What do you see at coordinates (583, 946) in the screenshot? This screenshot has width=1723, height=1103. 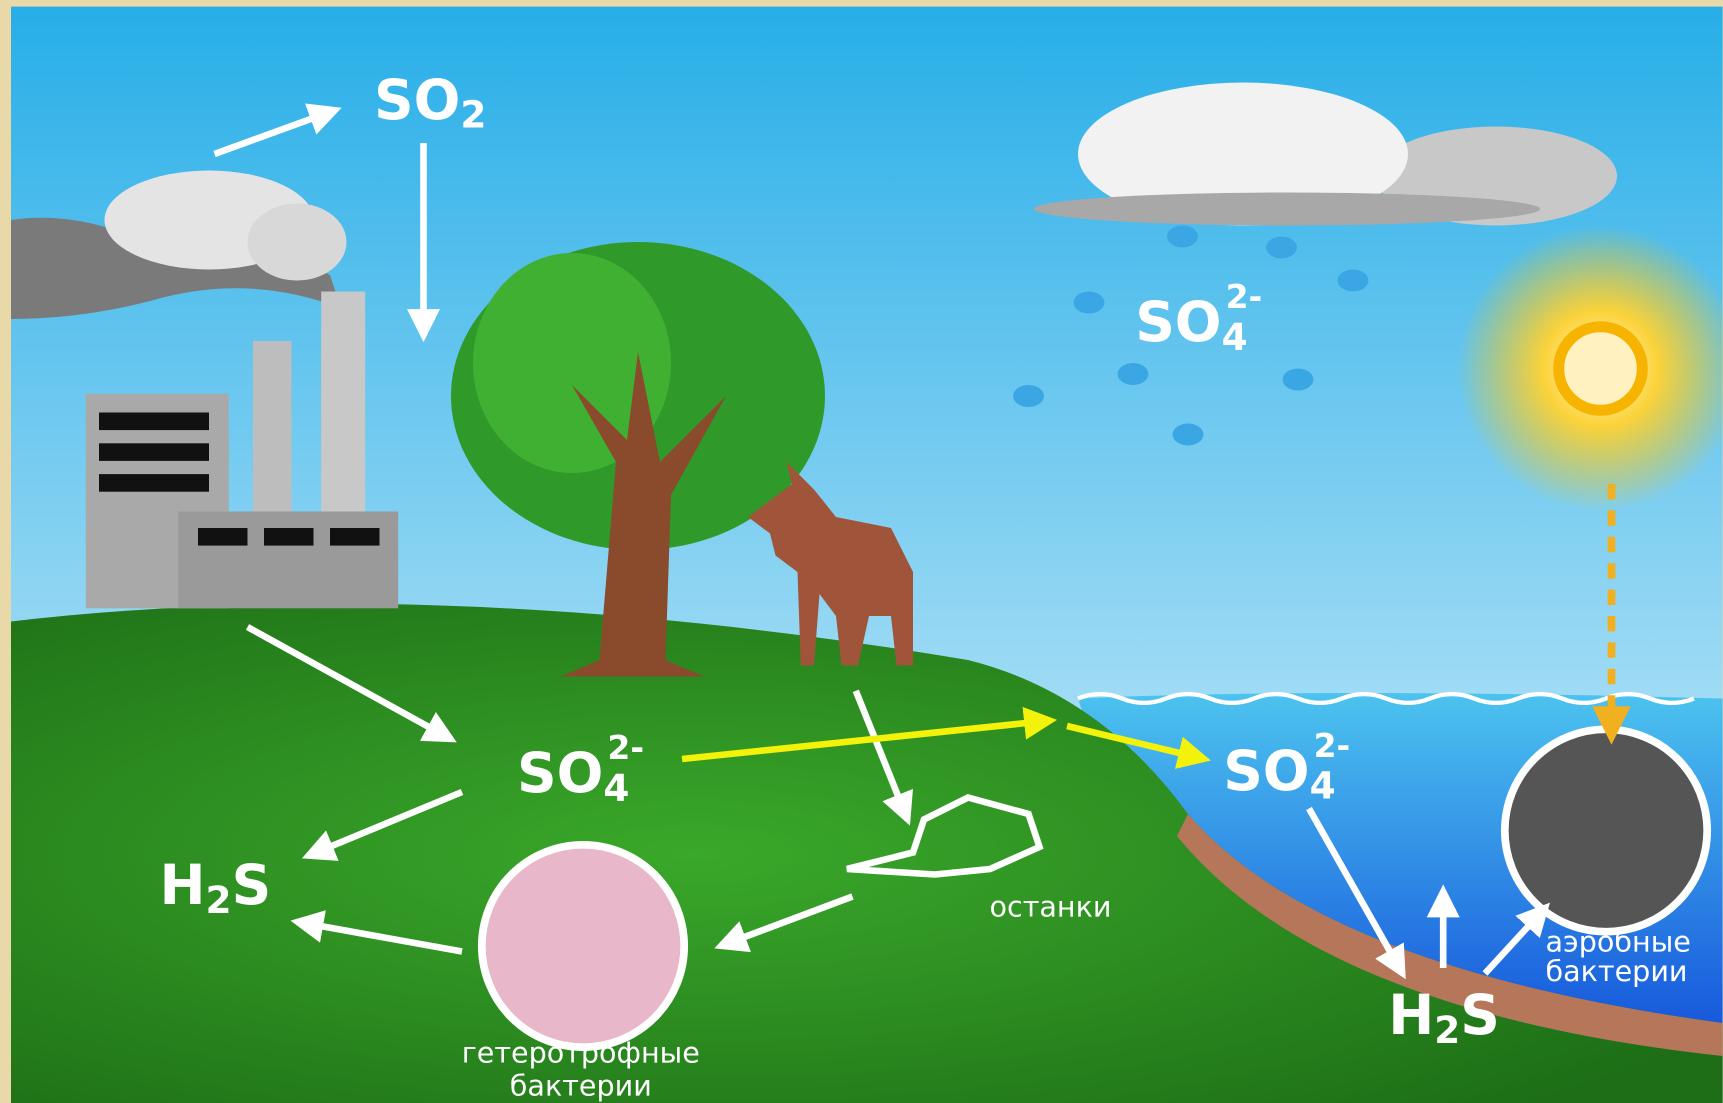 I see `heterotrophic-bacteria-image` at bounding box center [583, 946].